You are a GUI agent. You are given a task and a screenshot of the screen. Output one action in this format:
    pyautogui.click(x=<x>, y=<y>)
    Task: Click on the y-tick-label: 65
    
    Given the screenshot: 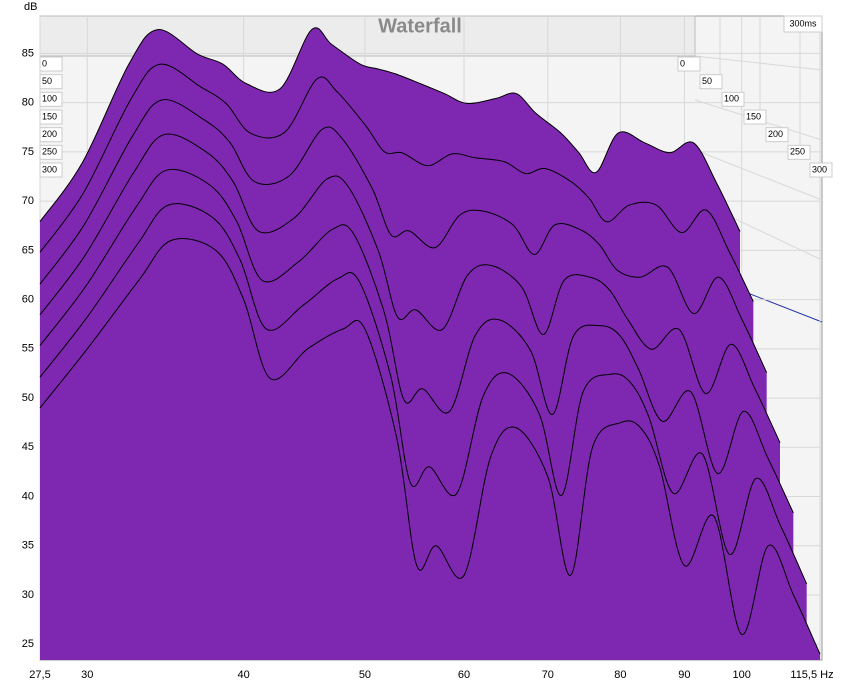 What is the action you would take?
    pyautogui.click(x=28, y=250)
    